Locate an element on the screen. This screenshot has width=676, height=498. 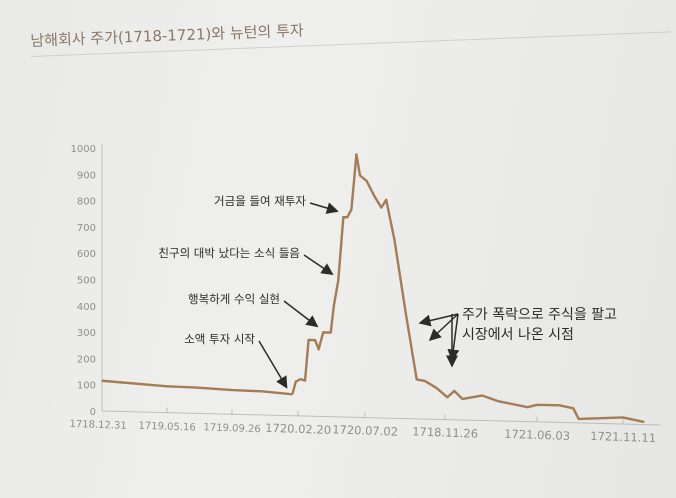
y-tick-label: 600 is located at coordinates (86, 254).